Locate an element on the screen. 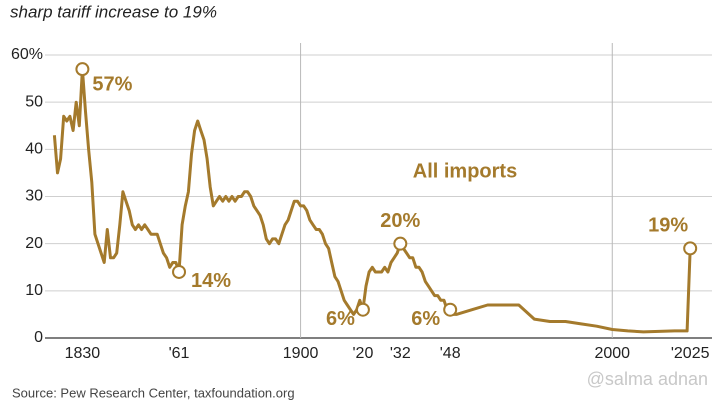  x-tick-label: '48 is located at coordinates (450, 353).